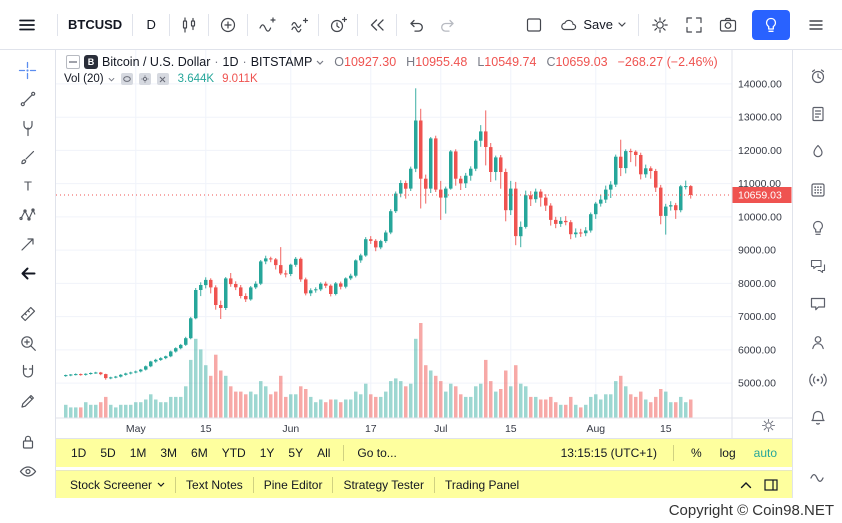  I want to click on volume-settings-button, so click(144, 79).